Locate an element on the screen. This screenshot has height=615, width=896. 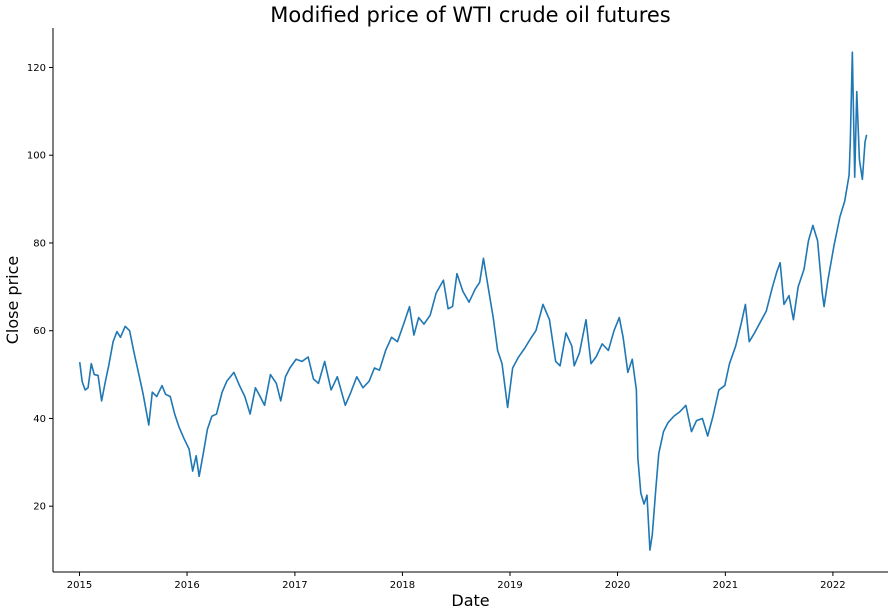
x-axis-ticks: 2015 2016 2017 2018 2019 2020 2021 2022 is located at coordinates (456, 581).